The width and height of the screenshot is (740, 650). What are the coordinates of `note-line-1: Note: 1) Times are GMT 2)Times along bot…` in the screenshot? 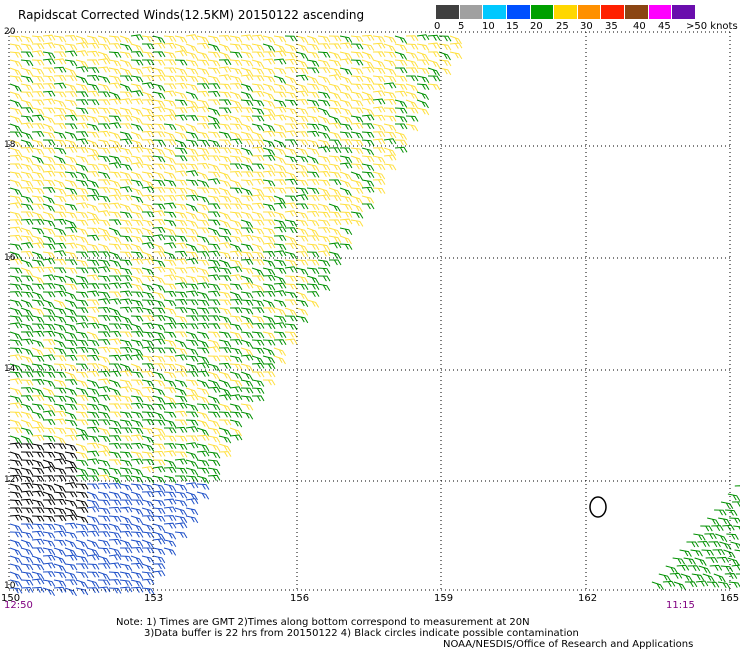 It's located at (323, 622).